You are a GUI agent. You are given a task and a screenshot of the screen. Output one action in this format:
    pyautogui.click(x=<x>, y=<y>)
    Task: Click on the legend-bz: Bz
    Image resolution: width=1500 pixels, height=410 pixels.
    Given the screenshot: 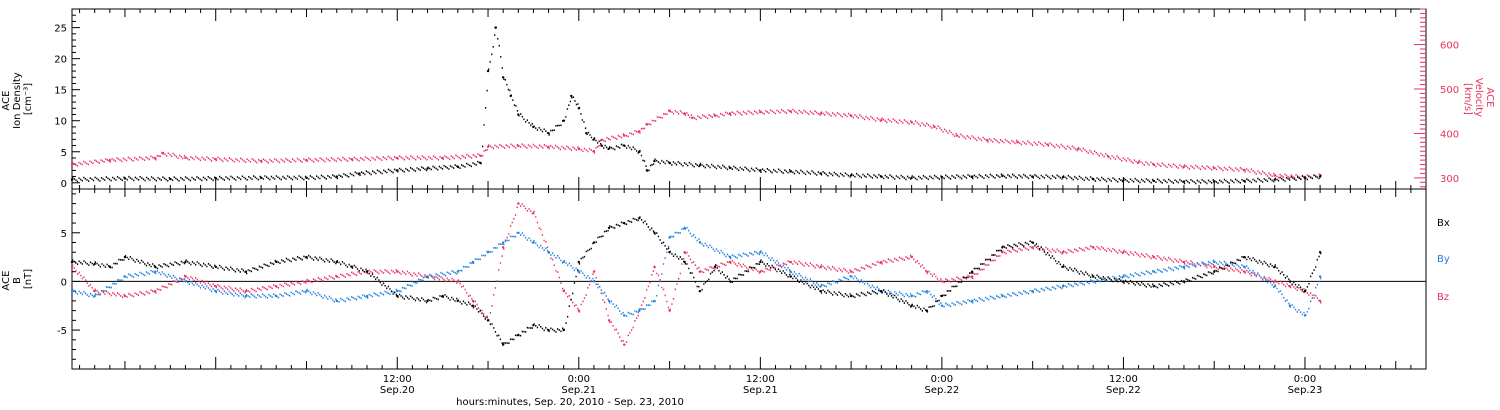 What is the action you would take?
    pyautogui.click(x=1443, y=297)
    